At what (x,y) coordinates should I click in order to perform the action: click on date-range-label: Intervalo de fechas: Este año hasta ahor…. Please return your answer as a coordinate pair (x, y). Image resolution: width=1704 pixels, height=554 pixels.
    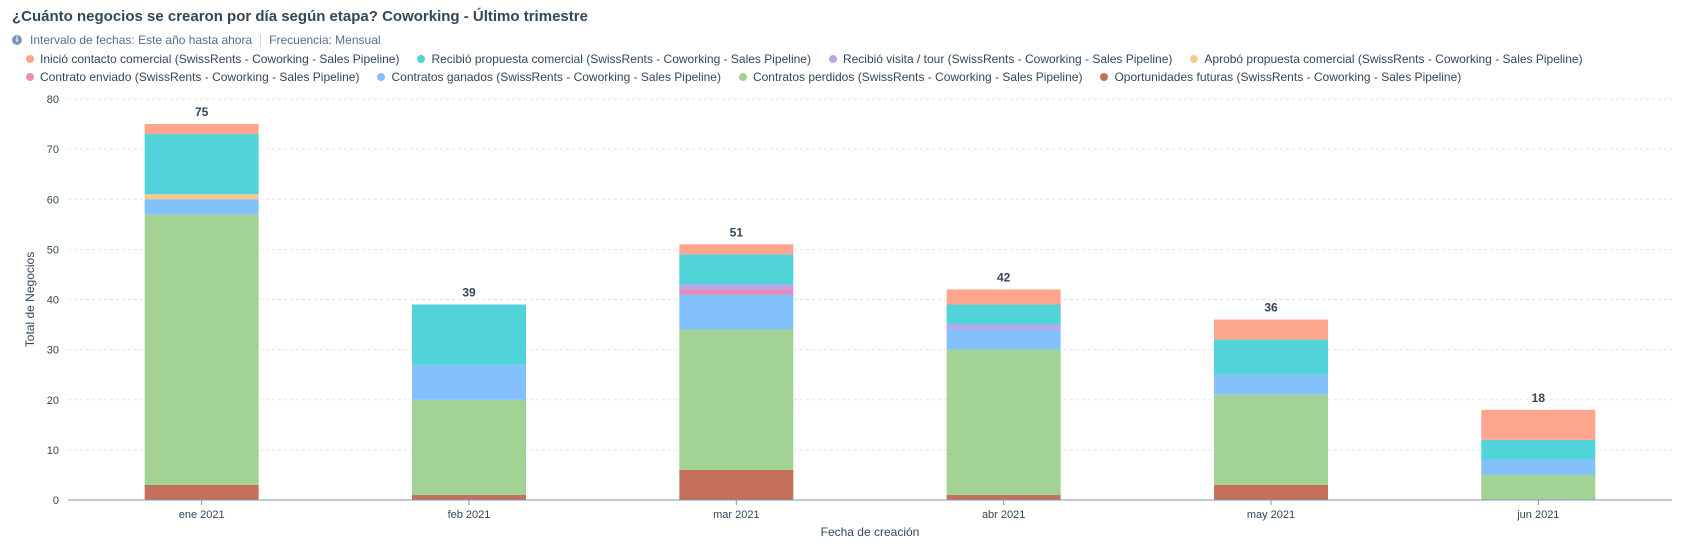
    Looking at the image, I should click on (141, 40).